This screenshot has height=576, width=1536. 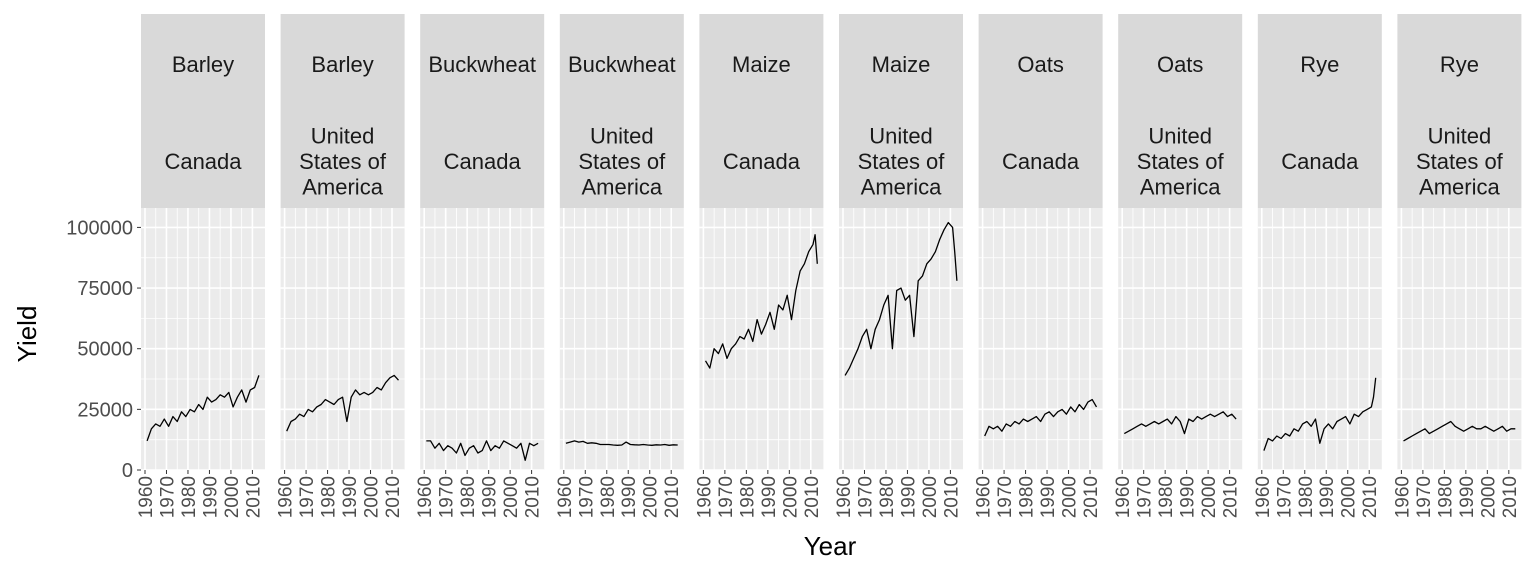 I want to click on facet-panel: Buckwheat Canada 1960 1970 1980 1990 2000 2010, so click(x=480, y=266).